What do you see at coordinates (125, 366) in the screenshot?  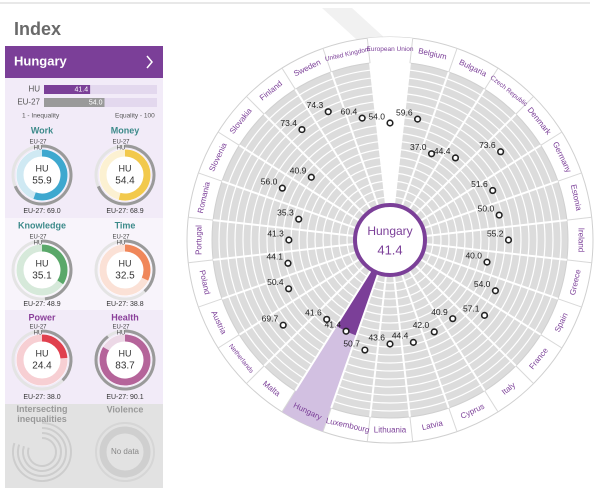 I see `gauge-value: 83.7` at bounding box center [125, 366].